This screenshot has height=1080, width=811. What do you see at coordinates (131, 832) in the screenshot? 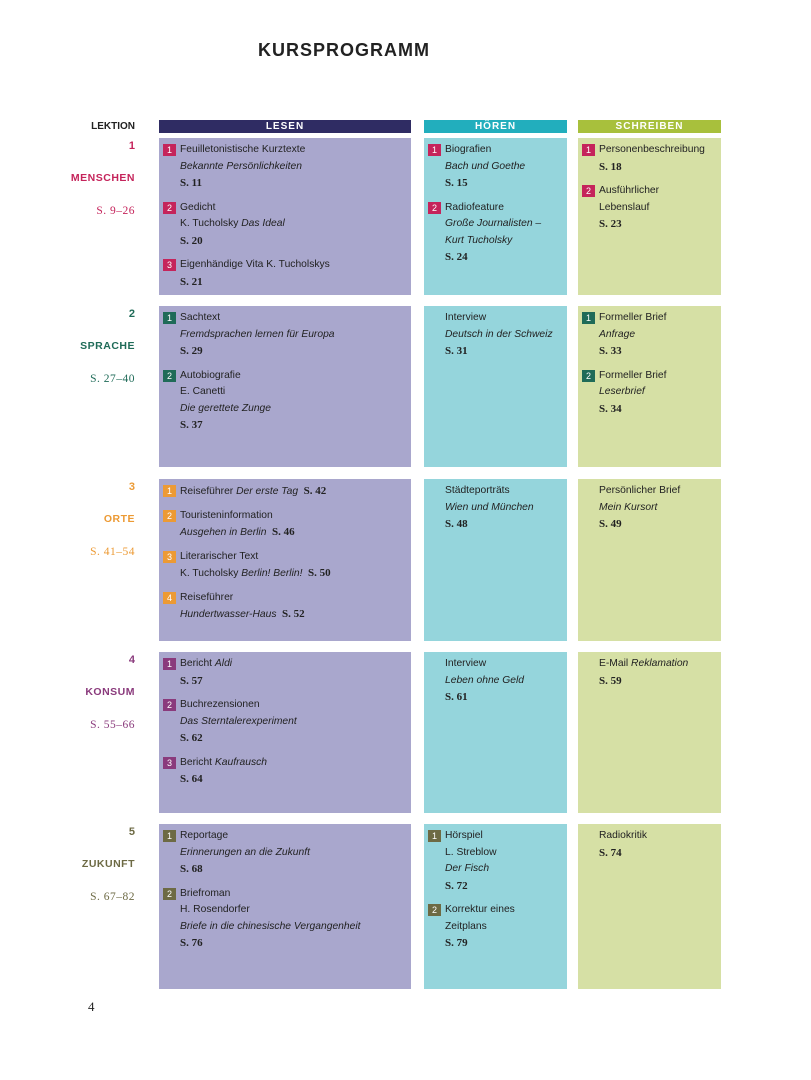
I see `lektion-number: 5` at bounding box center [131, 832].